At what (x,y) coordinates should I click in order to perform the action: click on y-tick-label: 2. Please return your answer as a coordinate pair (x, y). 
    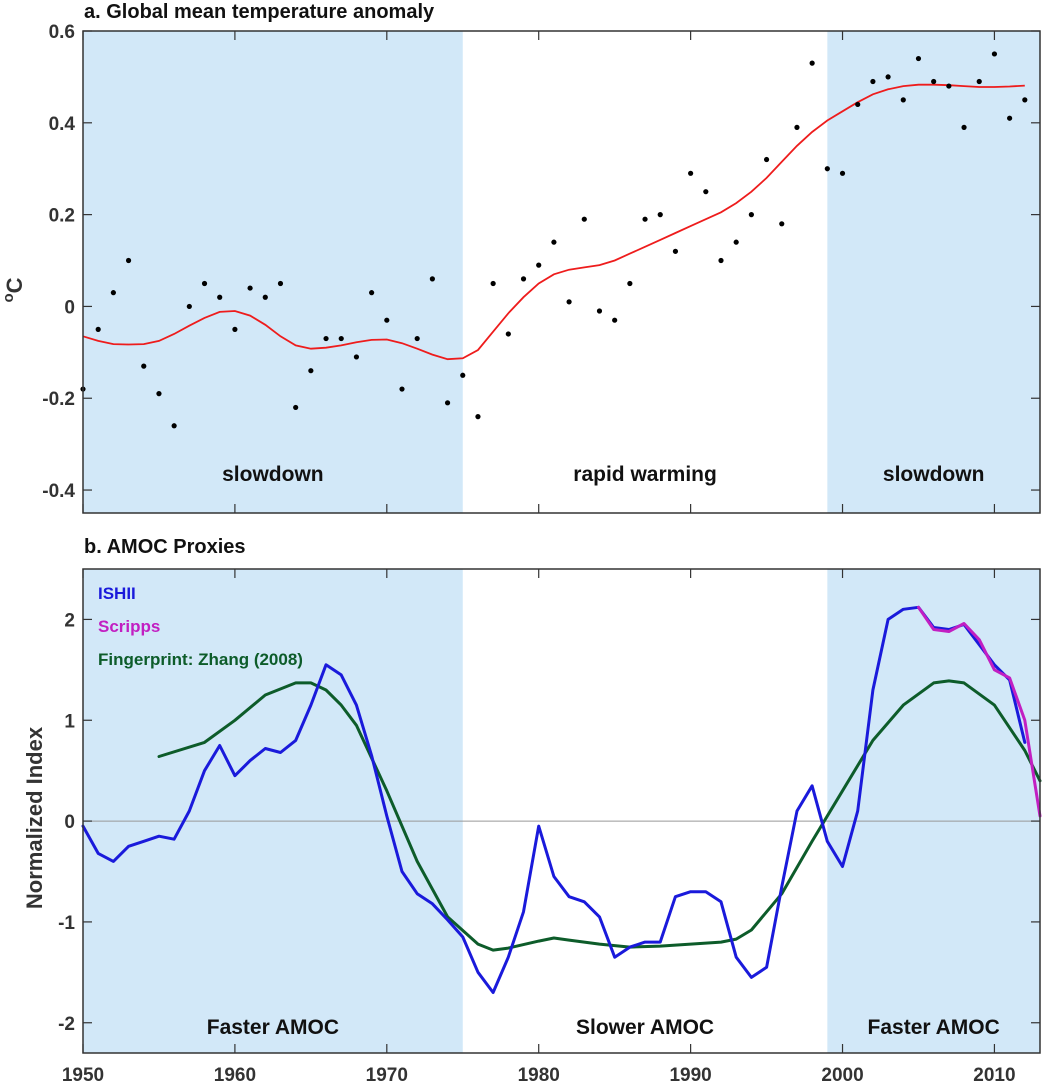
    Looking at the image, I should click on (69, 620).